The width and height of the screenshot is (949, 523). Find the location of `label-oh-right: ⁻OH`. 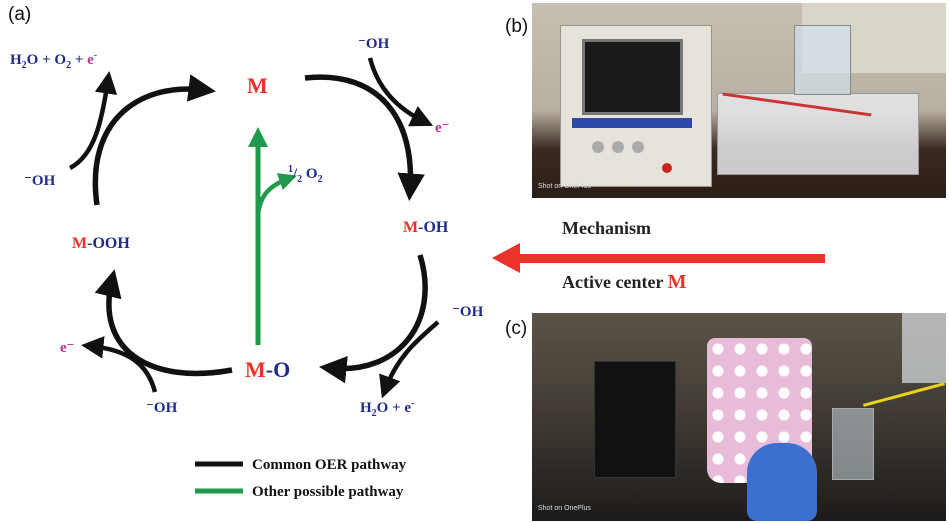

label-oh-right: ⁻OH is located at coordinates (468, 312).